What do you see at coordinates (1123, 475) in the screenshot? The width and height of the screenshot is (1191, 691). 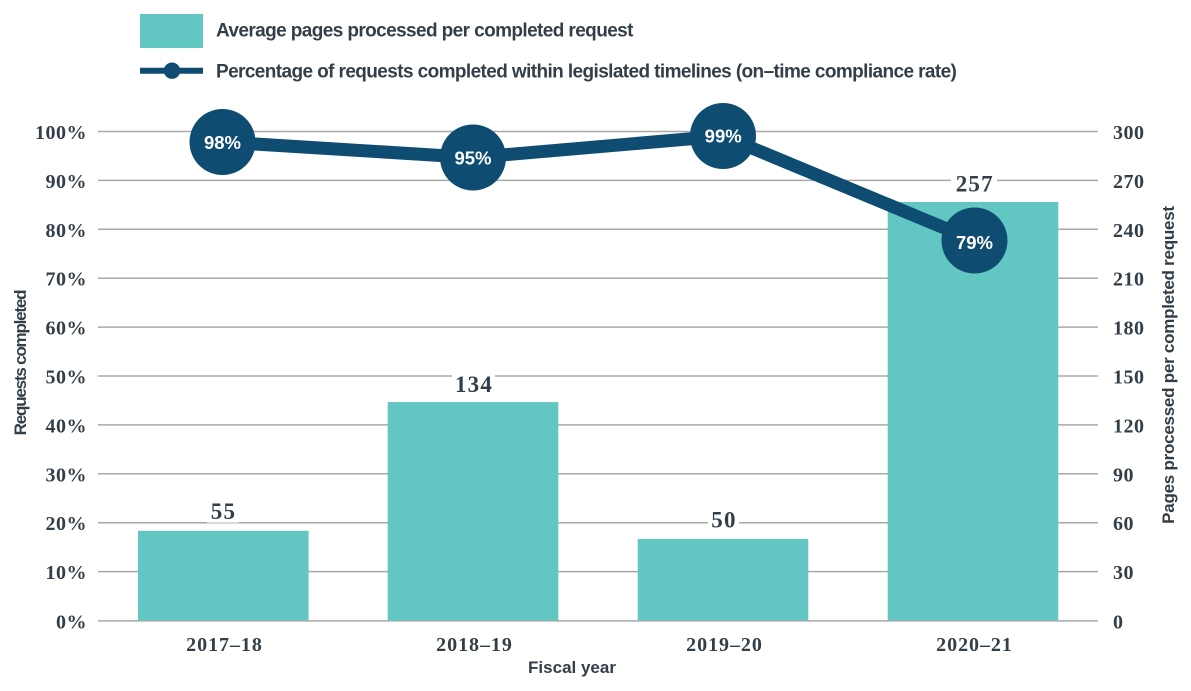 I see `svg-text: 90` at bounding box center [1123, 475].